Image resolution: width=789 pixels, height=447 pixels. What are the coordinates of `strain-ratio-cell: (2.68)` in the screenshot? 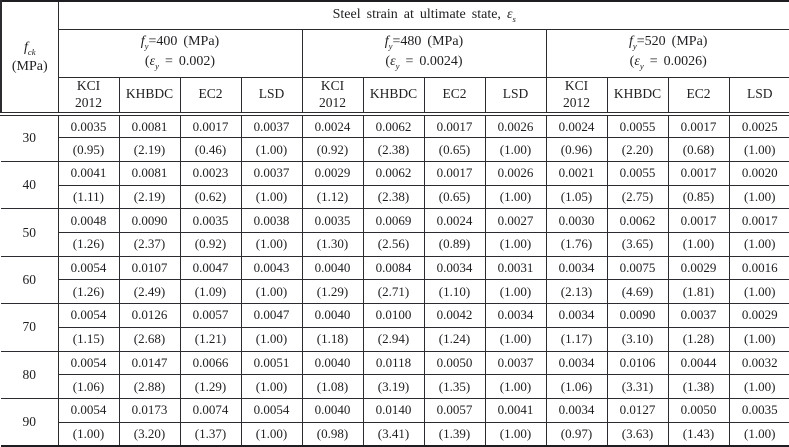 It's located at (149, 339).